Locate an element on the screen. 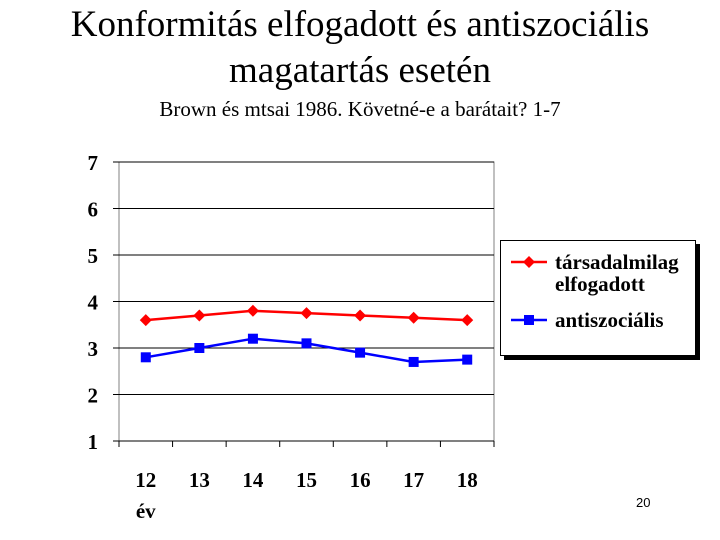 The width and height of the screenshot is (720, 540). x-tick-label: 18 is located at coordinates (467, 480).